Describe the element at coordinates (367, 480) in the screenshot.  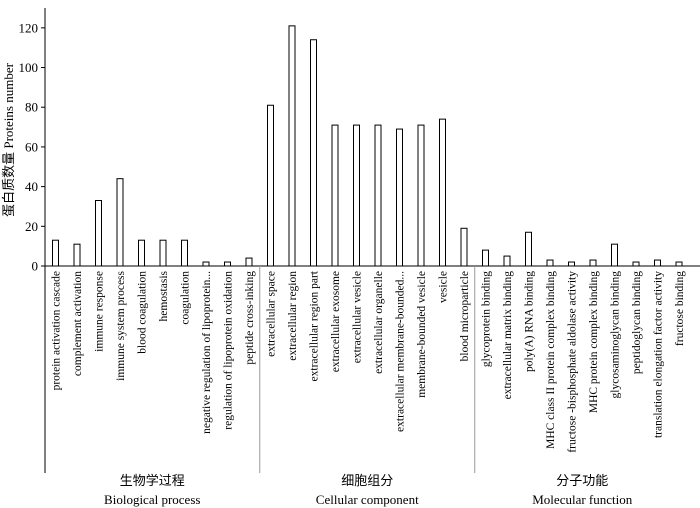
I see `group-title-cn: 细胞组分` at that location.